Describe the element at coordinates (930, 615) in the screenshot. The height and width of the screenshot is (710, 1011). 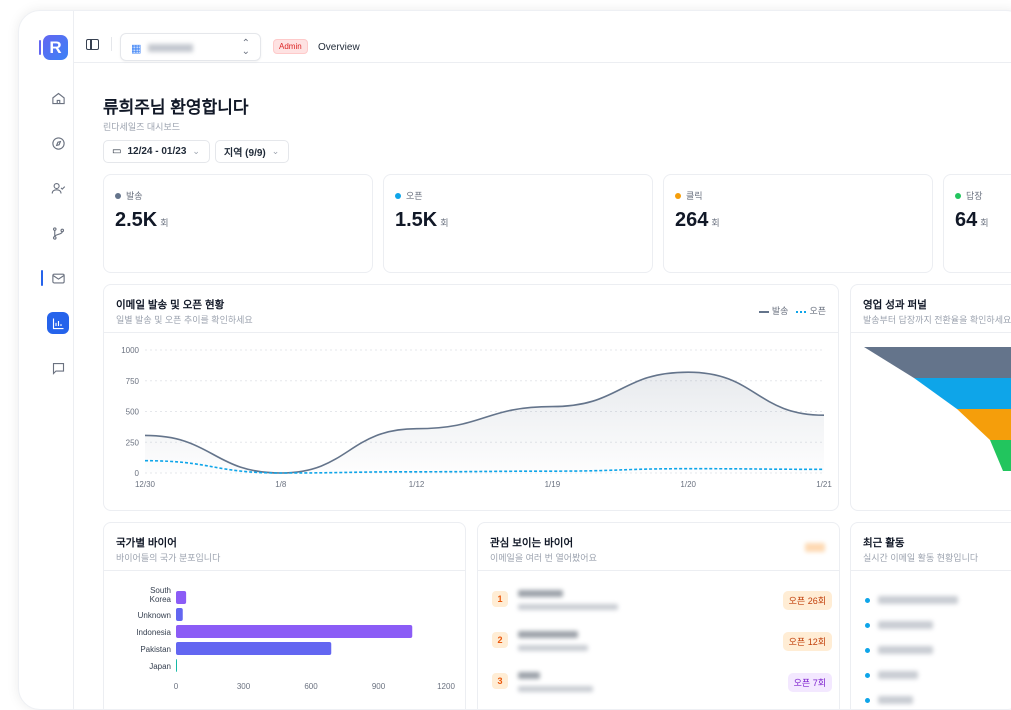
I see `recent-activity-card: 최근 활동 실시간 이메일 활동 현황입니다` at that location.